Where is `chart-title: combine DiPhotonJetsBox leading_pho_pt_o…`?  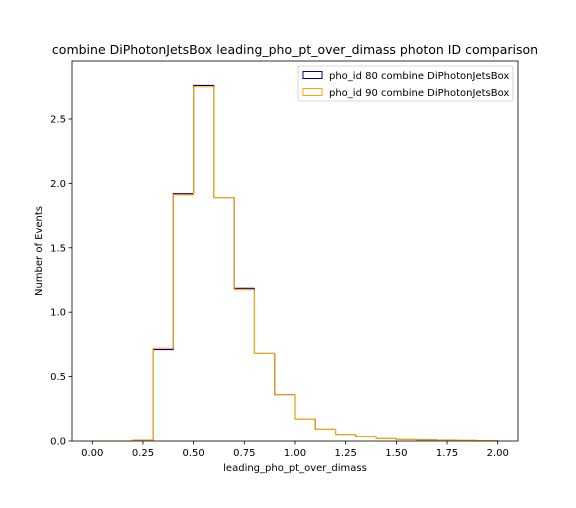
chart-title: combine DiPhotonJetsBox leading_pho_pt_o… is located at coordinates (295, 49).